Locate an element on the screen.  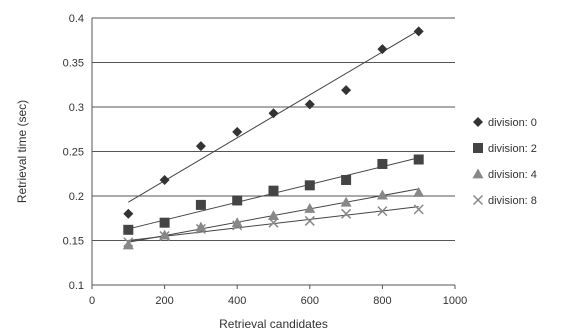
x-tick-label: 0 is located at coordinates (92, 301).